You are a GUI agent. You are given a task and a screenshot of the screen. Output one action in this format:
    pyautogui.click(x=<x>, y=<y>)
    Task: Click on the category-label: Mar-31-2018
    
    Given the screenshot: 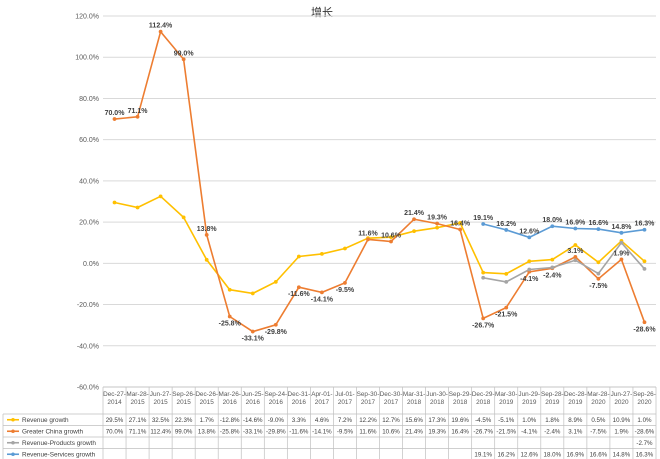 What is the action you would take?
    pyautogui.click(x=414, y=398)
    